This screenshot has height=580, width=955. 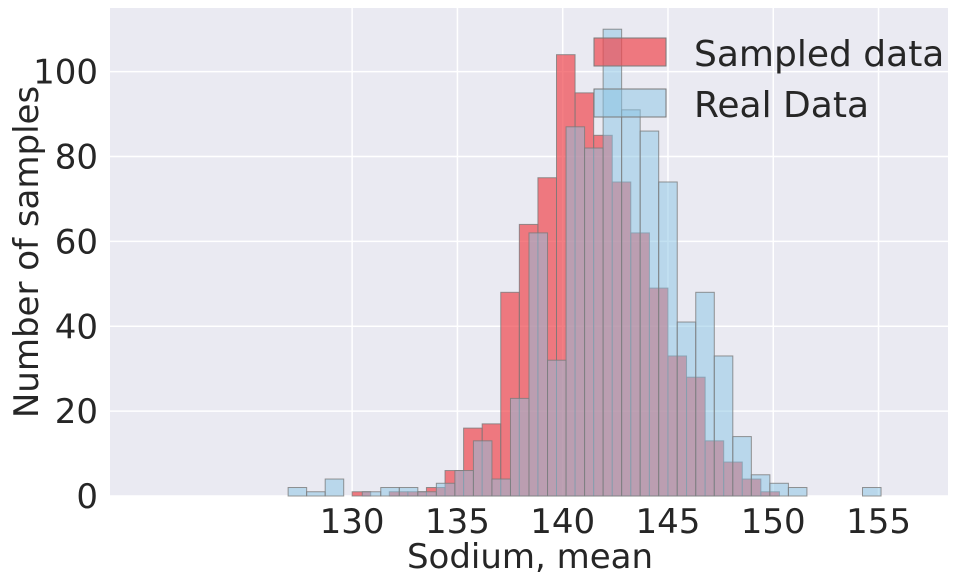 What do you see at coordinates (562, 522) in the screenshot?
I see `x-tick-label: 140` at bounding box center [562, 522].